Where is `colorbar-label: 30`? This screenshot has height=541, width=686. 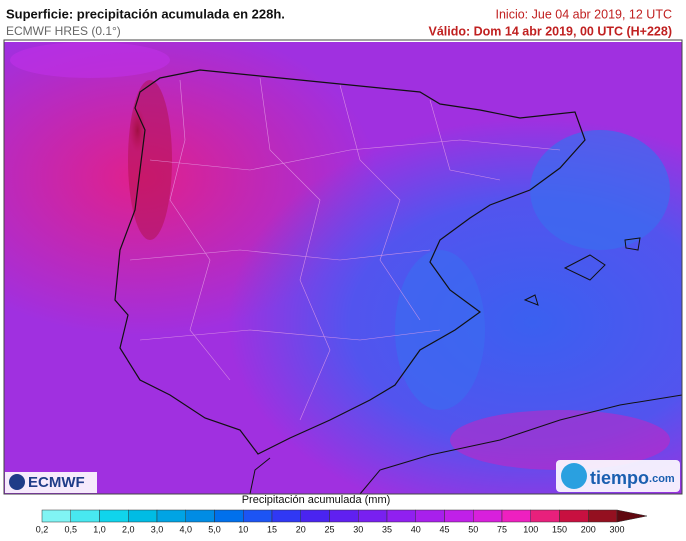
colorbar-label: 30 is located at coordinates (358, 529).